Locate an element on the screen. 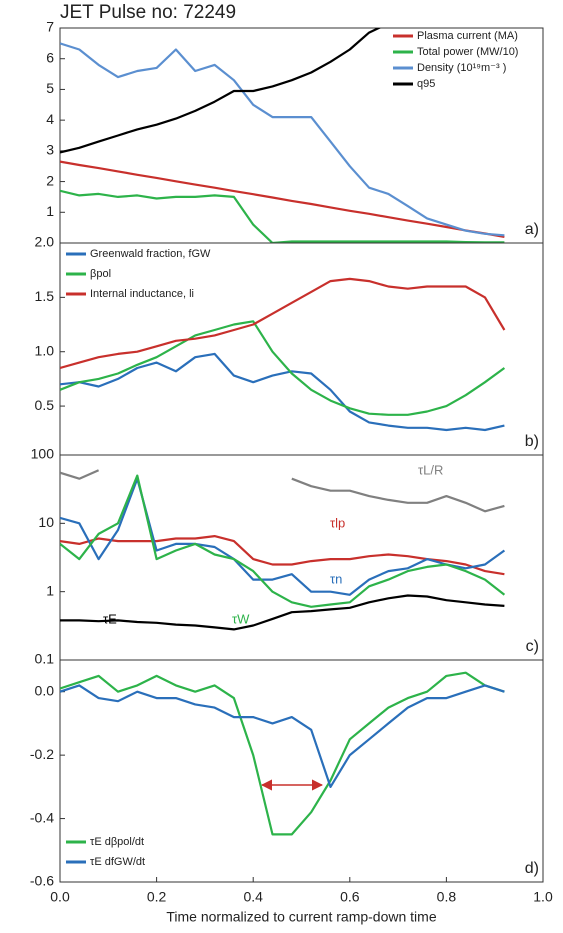 The width and height of the screenshot is (563, 933). series-label: τE is located at coordinates (110, 618).